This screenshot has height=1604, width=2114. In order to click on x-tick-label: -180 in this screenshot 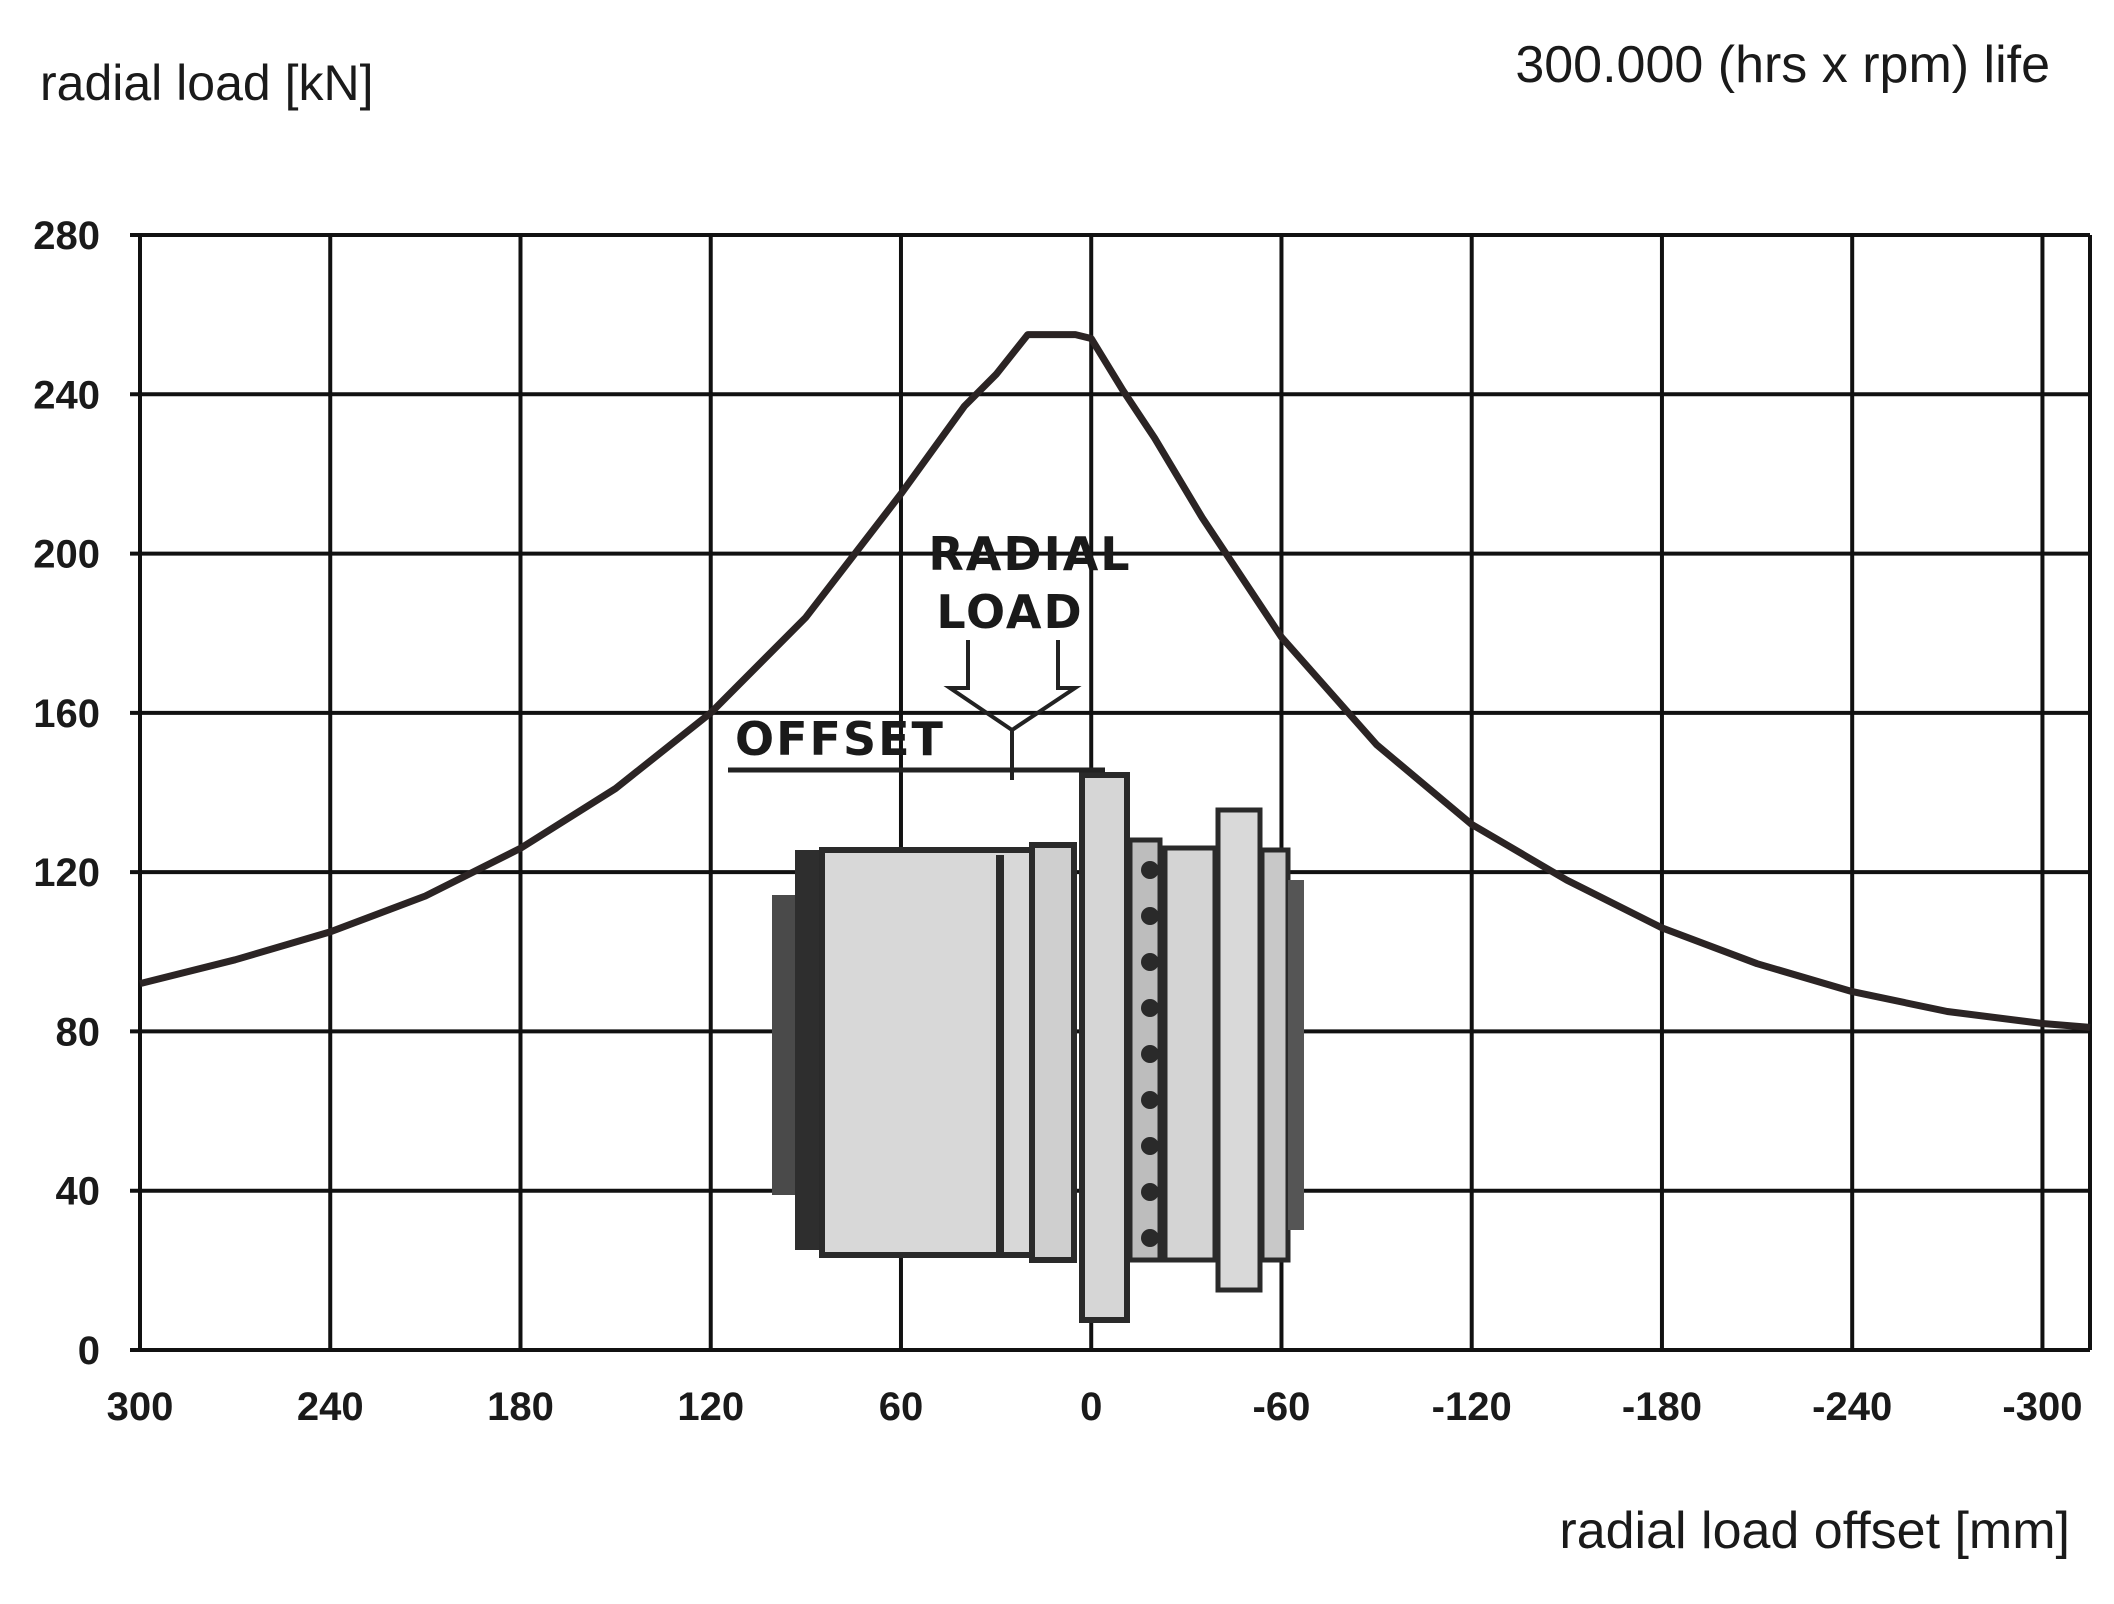, I will do `click(1662, 1407)`.